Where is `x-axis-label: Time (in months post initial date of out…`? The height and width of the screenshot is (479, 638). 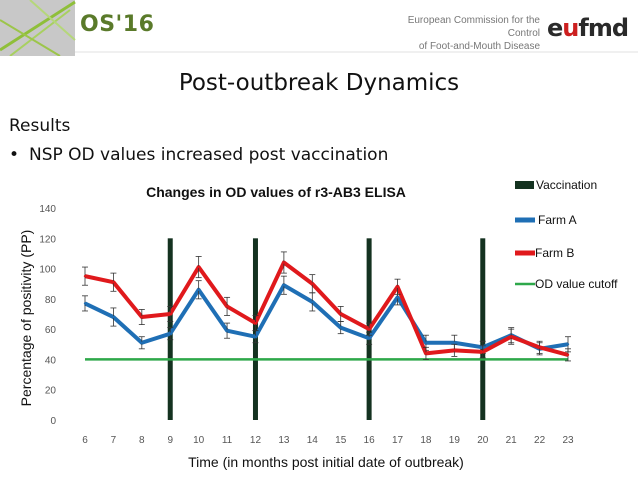
x-axis-label: Time (in months post initial date of out… is located at coordinates (326, 462).